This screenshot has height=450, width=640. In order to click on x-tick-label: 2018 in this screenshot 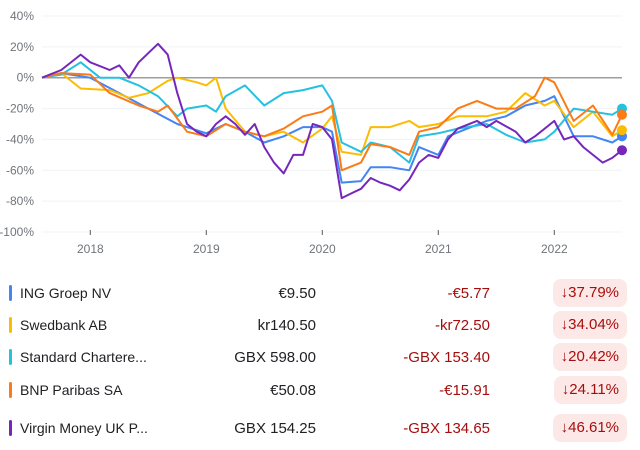, I will do `click(90, 249)`.